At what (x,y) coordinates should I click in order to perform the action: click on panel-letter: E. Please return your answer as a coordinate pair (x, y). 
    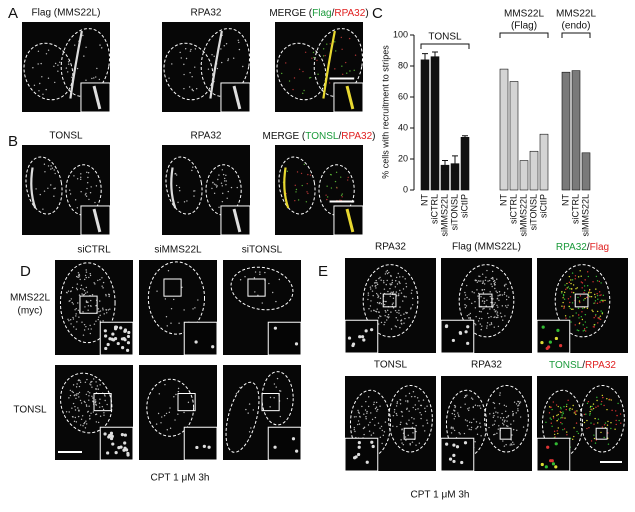
    Looking at the image, I should click on (323, 271).